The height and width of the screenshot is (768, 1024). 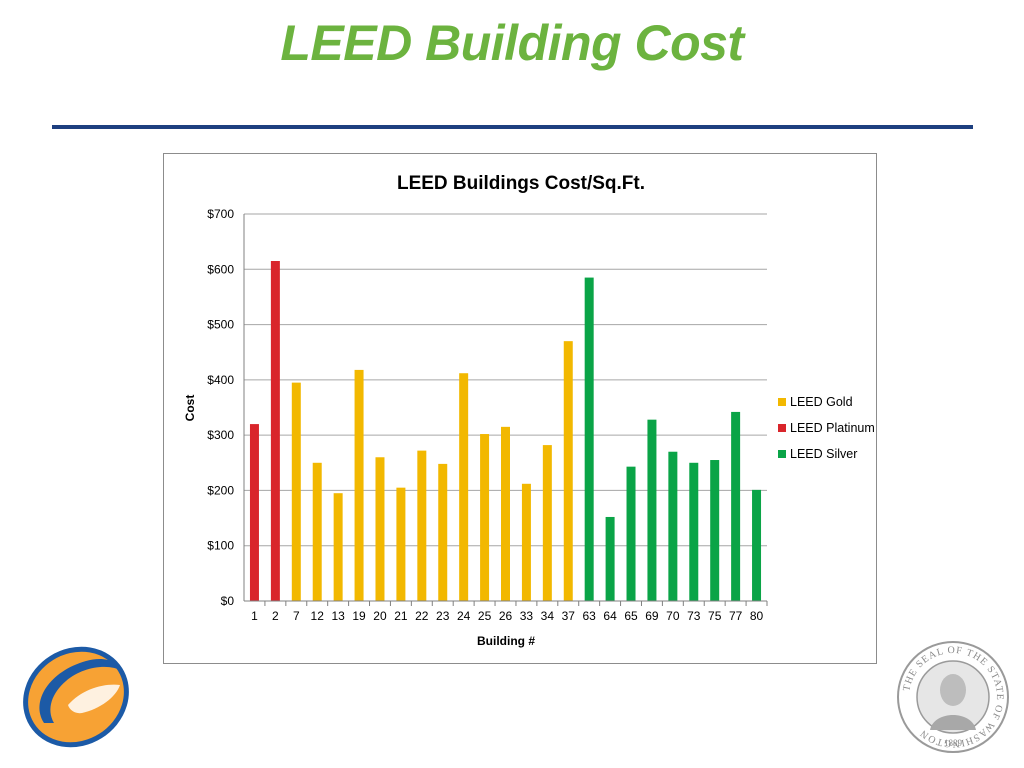 What do you see at coordinates (832, 428) in the screenshot?
I see `legend-label-platinum: LEED Platinum` at bounding box center [832, 428].